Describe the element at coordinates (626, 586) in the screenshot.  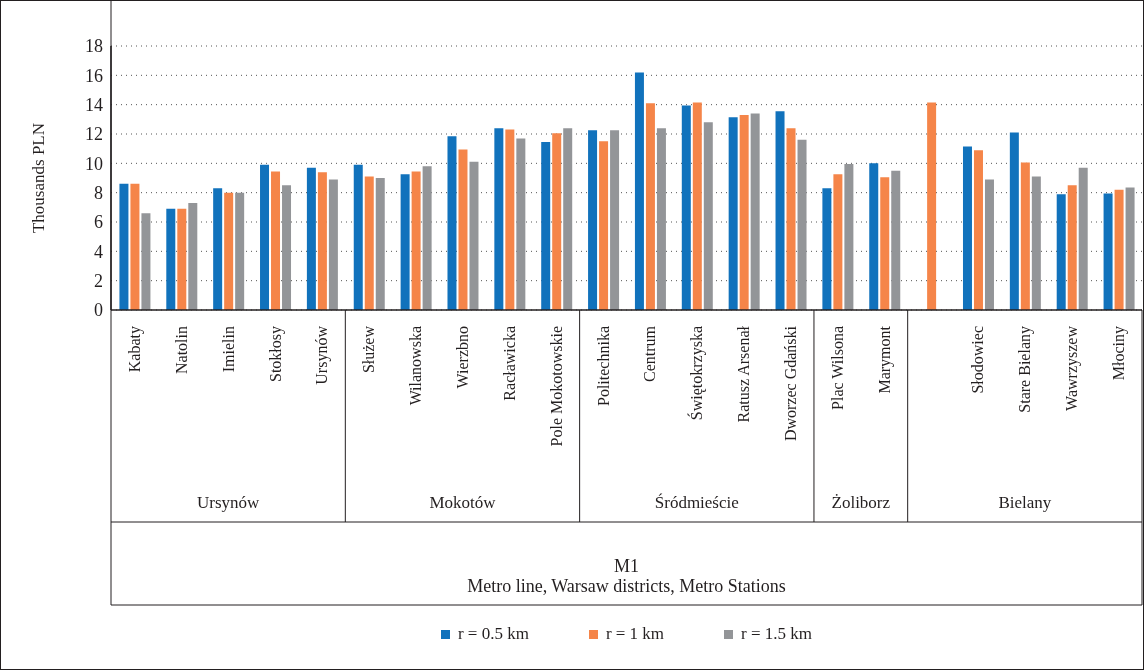
I see `text: Metro line, Warsaw districts, Metro Stations` at that location.